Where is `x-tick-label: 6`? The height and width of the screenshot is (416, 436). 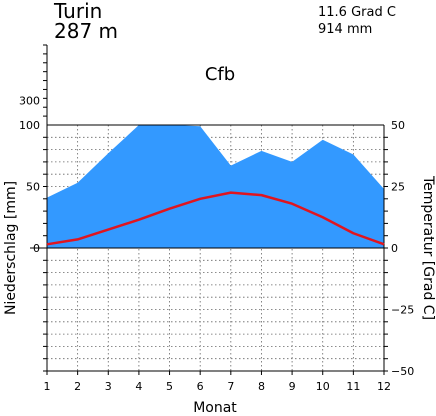
x-tick-label: 6 is located at coordinates (200, 386).